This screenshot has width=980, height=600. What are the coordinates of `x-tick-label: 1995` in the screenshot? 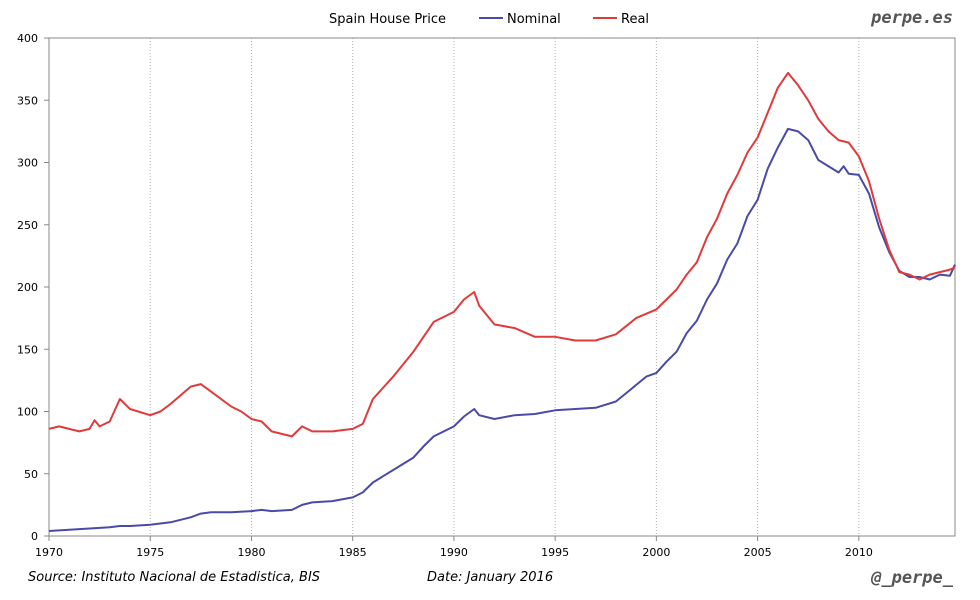 It's located at (555, 552).